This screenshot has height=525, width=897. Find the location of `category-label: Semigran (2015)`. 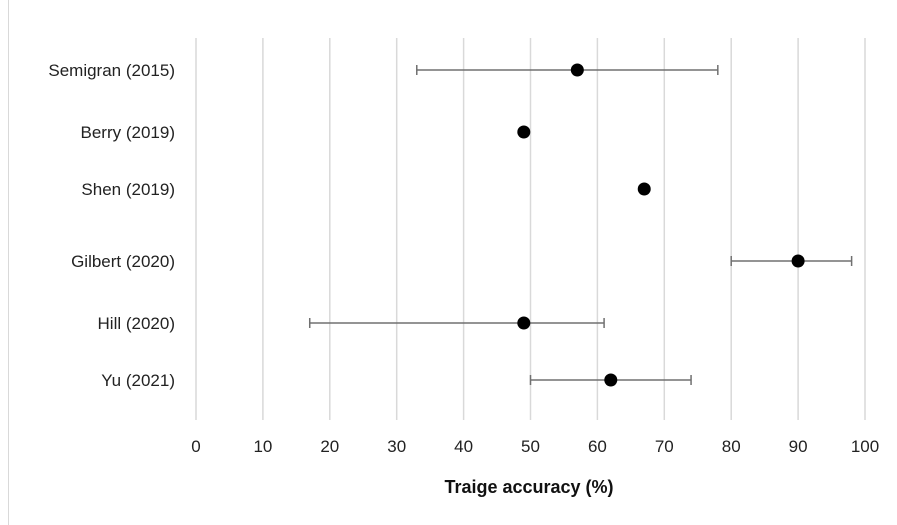

category-label: Semigran (2015) is located at coordinates (111, 70).